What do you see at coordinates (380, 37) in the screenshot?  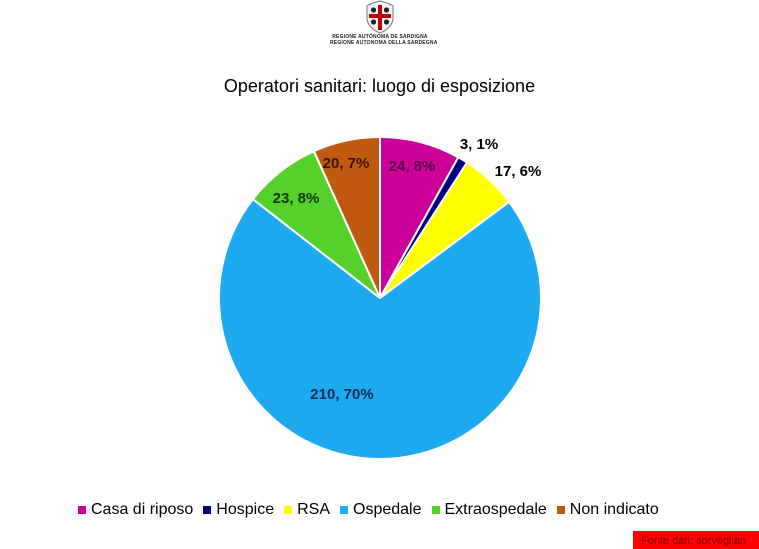 I see `logo-text-sardinian: REGIONE AUTÒNOMA DE SARDIGNA` at bounding box center [380, 37].